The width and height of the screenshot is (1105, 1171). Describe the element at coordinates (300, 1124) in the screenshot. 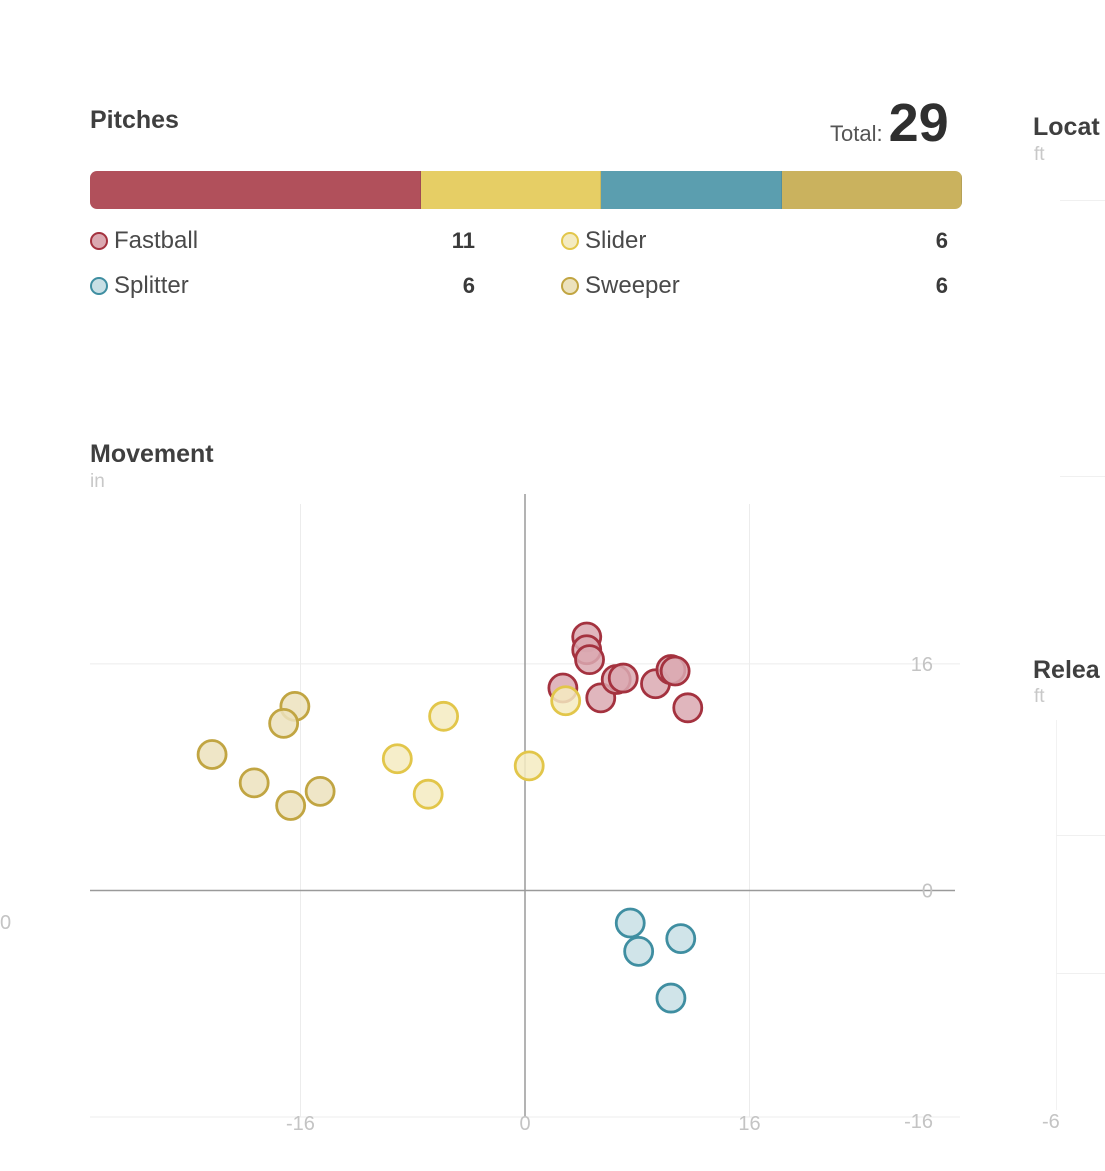

I see `x-tick-label: -16` at that location.